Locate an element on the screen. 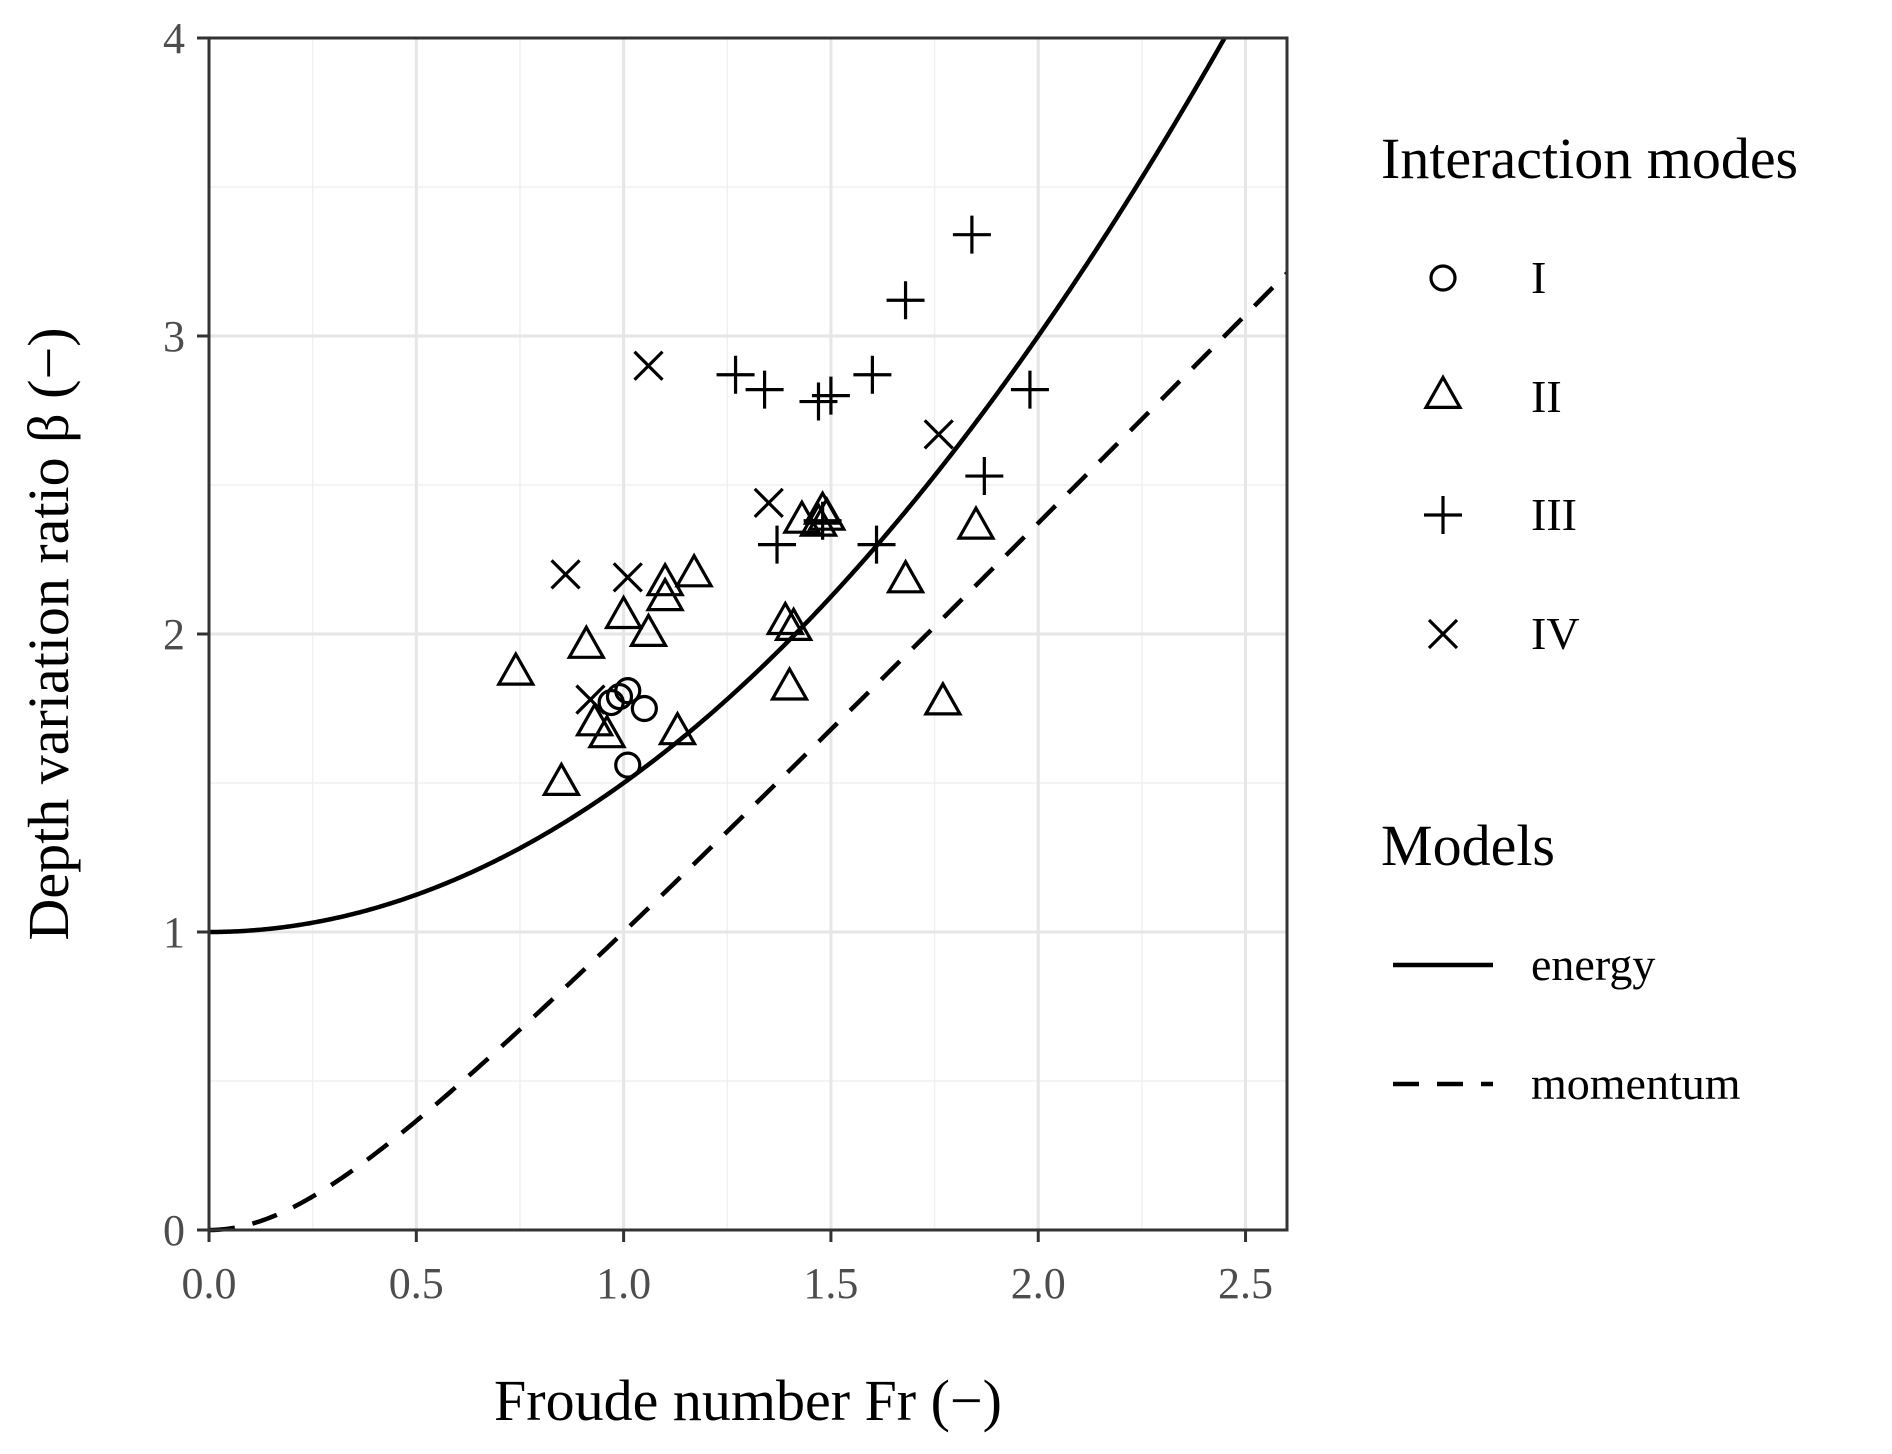 Image resolution: width=1892 pixels, height=1454 pixels. y-tick-label: 0 is located at coordinates (174, 1230).